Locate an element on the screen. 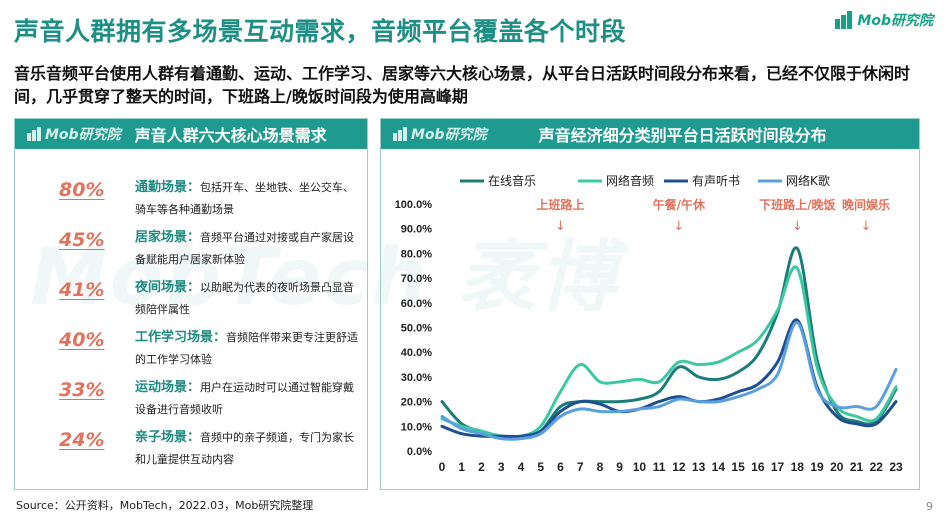 This screenshot has width=947, height=525. logo-text: Mob研究院 is located at coordinates (895, 21).